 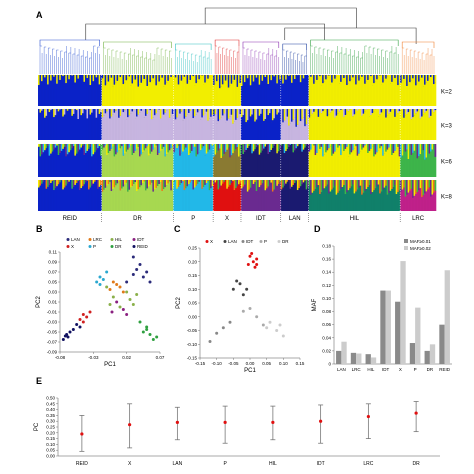 What do you see at coordinates (326, 298) in the screenshot?
I see `y-tick-label: 0.10` at bounding box center [326, 298].